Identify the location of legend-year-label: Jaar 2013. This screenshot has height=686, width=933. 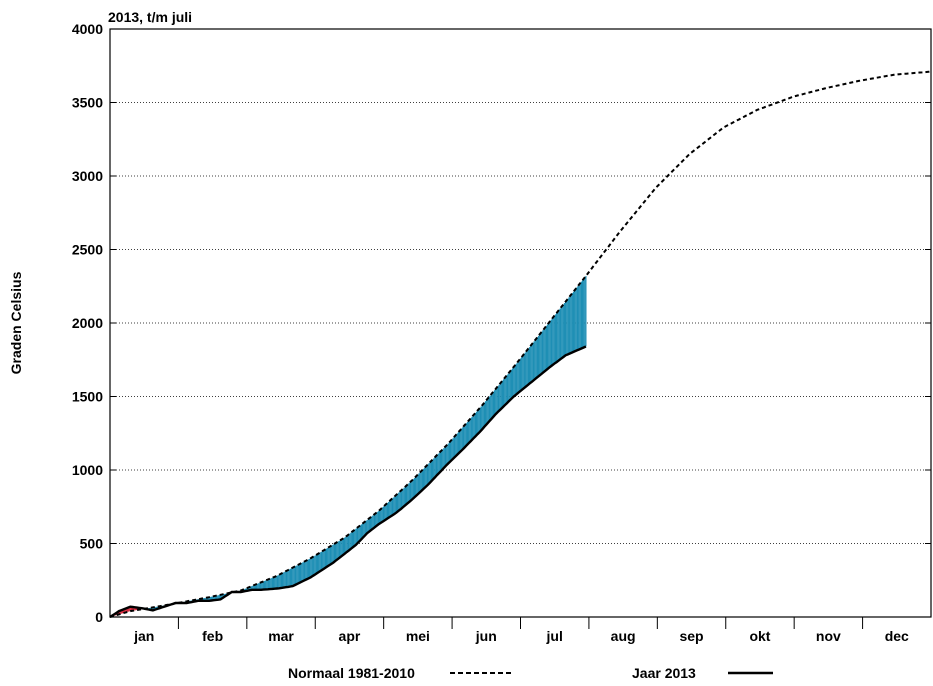
(664, 673).